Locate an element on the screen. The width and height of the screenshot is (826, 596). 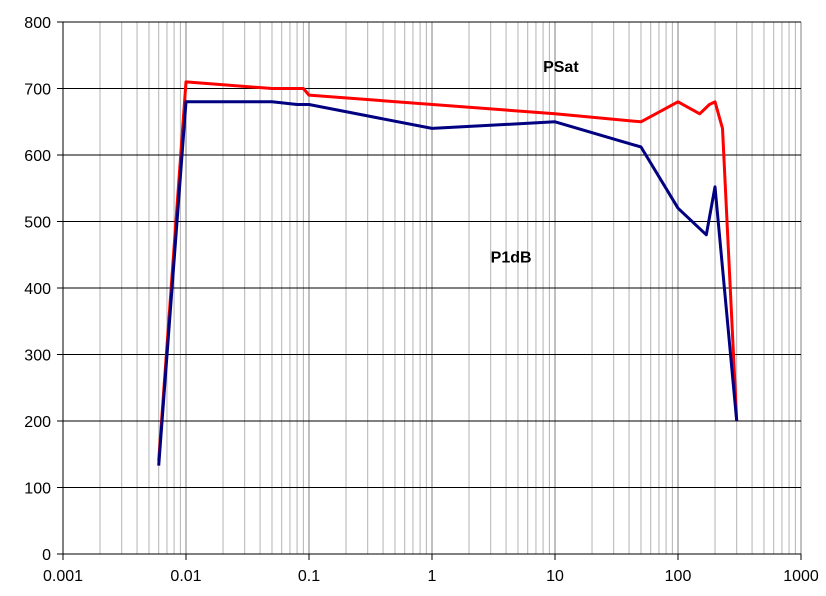
y-tick-label: 700 is located at coordinates (37, 90).